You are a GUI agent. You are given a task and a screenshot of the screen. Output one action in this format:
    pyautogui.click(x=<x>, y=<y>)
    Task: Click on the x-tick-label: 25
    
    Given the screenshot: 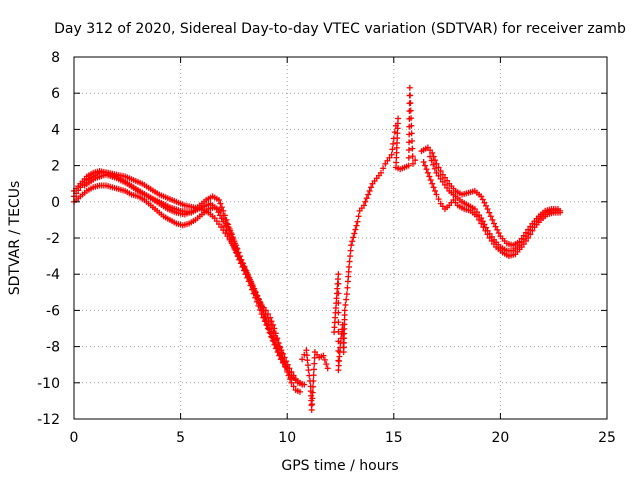 What is the action you would take?
    pyautogui.click(x=607, y=438)
    